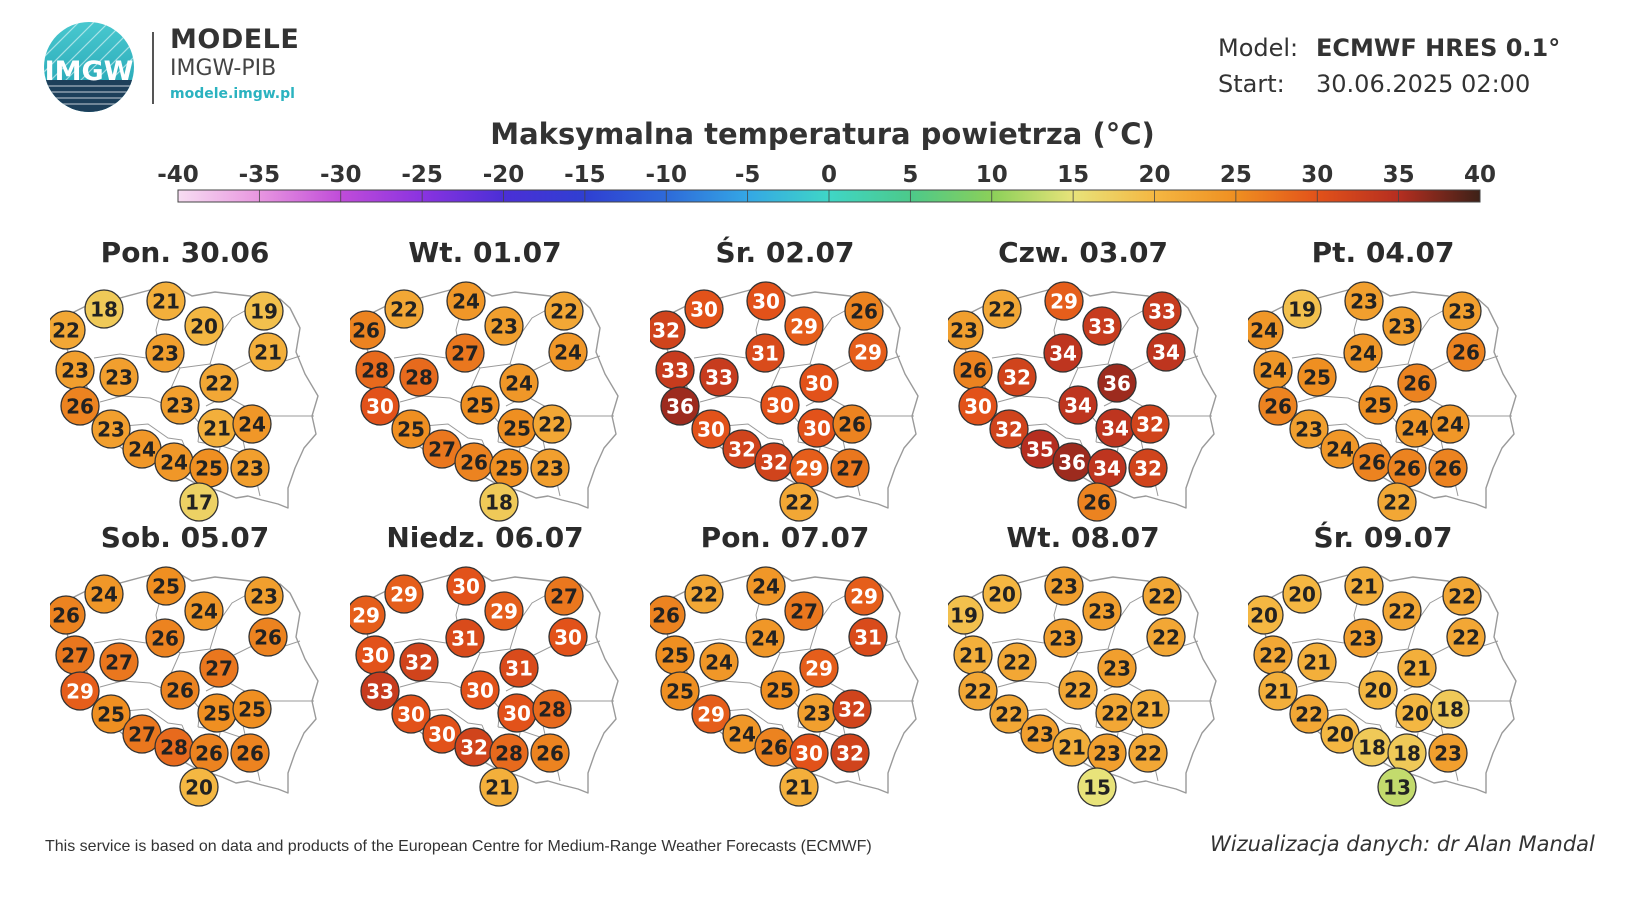 This screenshot has width=1645, height=912. I want to click on logo-text: IMGW, so click(89, 71).